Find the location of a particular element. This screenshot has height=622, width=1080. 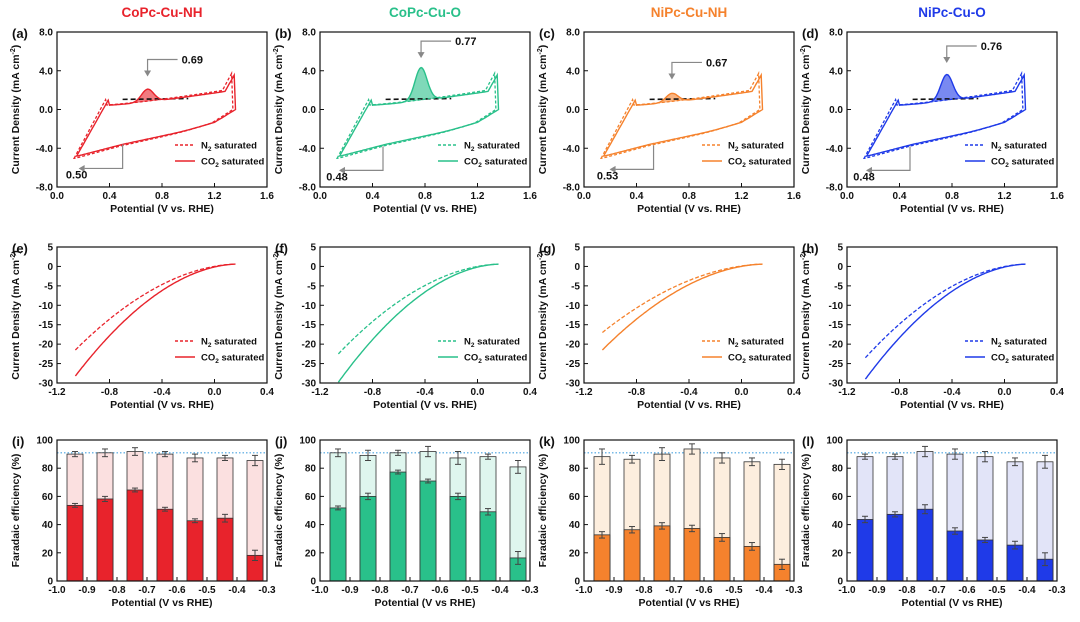

y-tick-label: -20 is located at coordinates (836, 345).